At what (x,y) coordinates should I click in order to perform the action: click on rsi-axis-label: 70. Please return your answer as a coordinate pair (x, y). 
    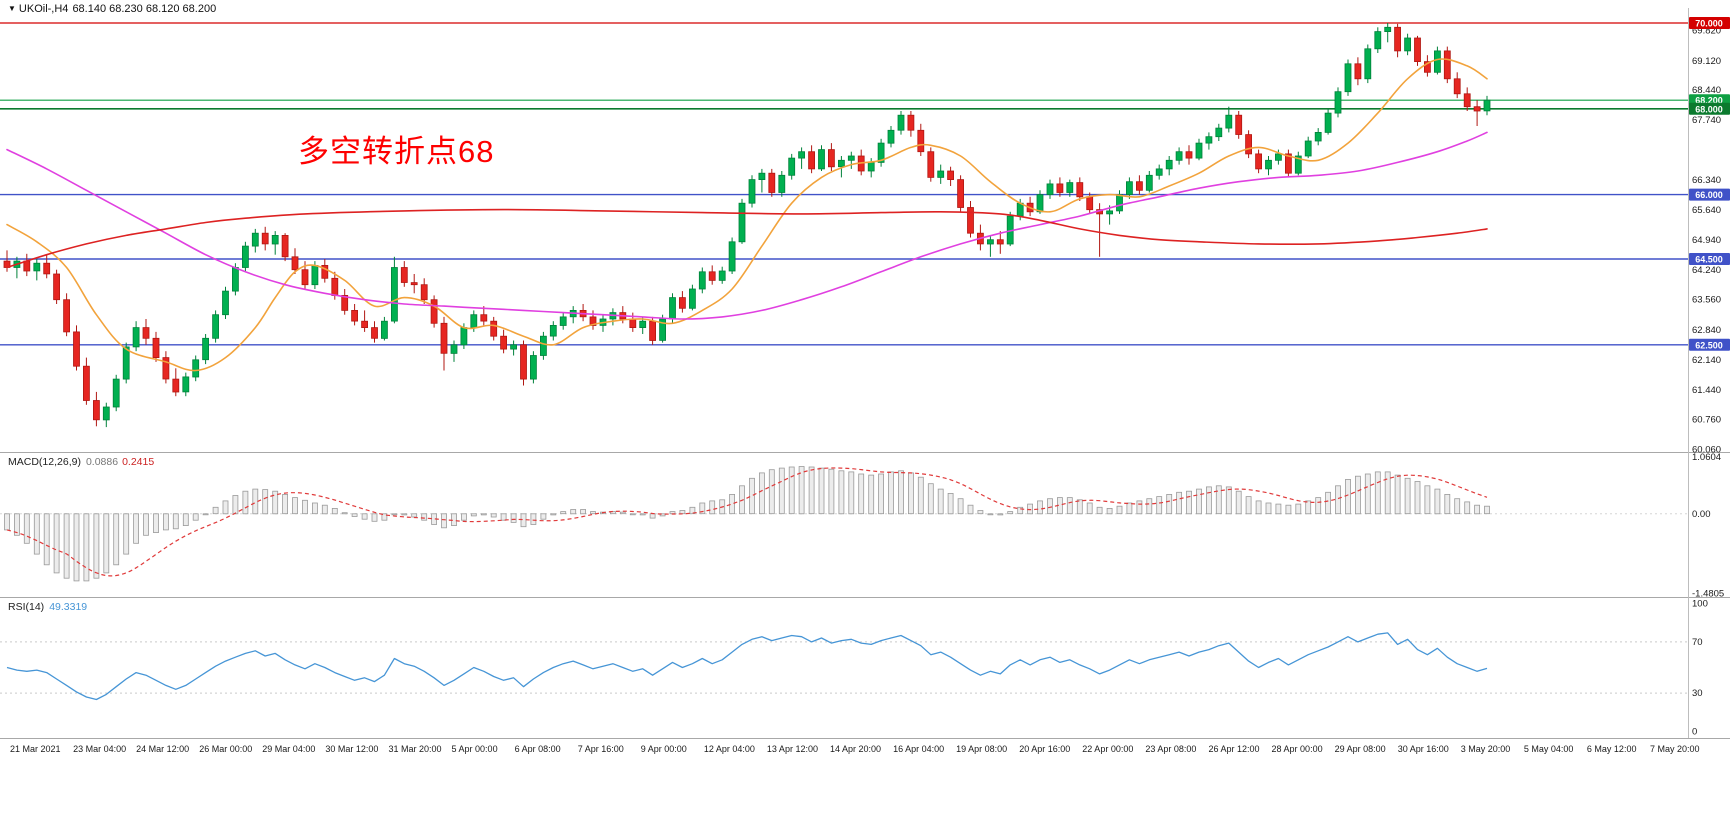
    Looking at the image, I should click on (1697, 642).